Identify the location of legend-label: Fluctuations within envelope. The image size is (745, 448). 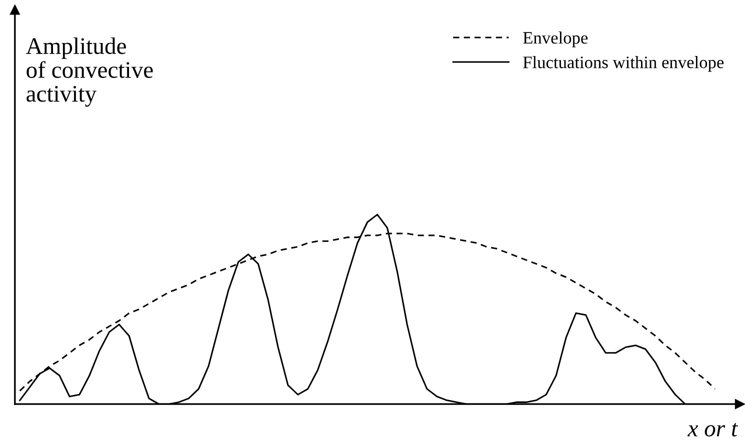
(623, 64).